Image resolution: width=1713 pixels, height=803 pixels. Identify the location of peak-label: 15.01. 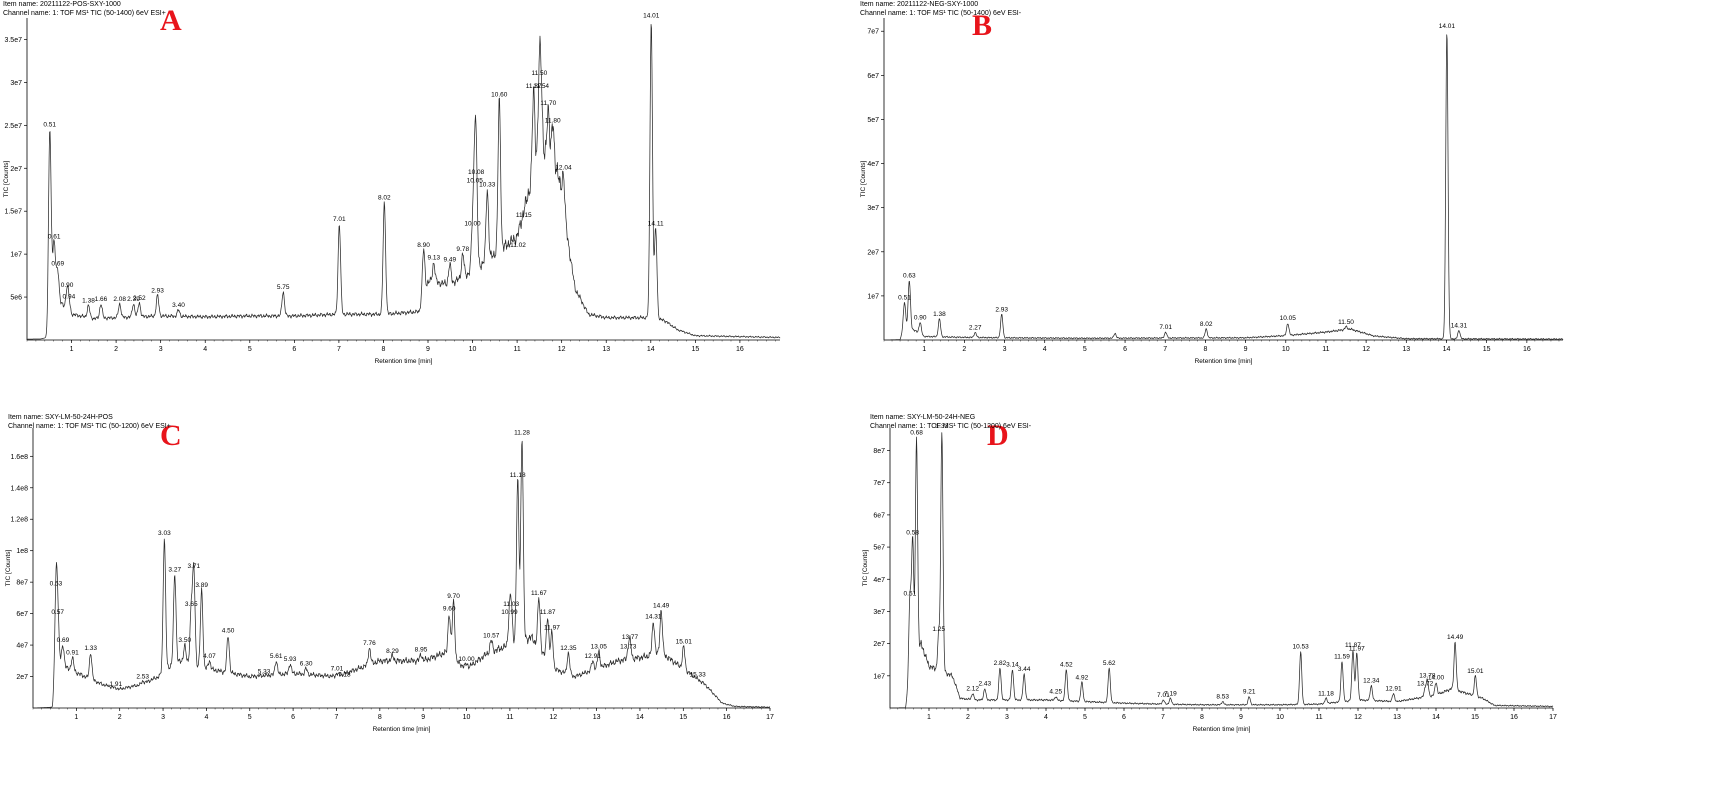
(1475, 671).